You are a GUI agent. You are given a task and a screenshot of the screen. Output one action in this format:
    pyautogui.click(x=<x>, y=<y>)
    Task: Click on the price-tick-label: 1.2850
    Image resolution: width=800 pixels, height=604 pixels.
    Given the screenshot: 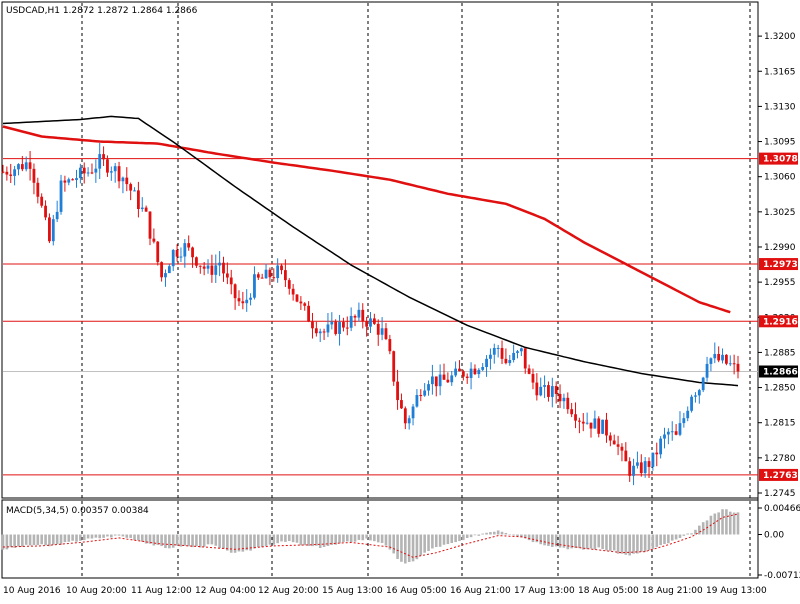 What is the action you would take?
    pyautogui.click(x=780, y=389)
    